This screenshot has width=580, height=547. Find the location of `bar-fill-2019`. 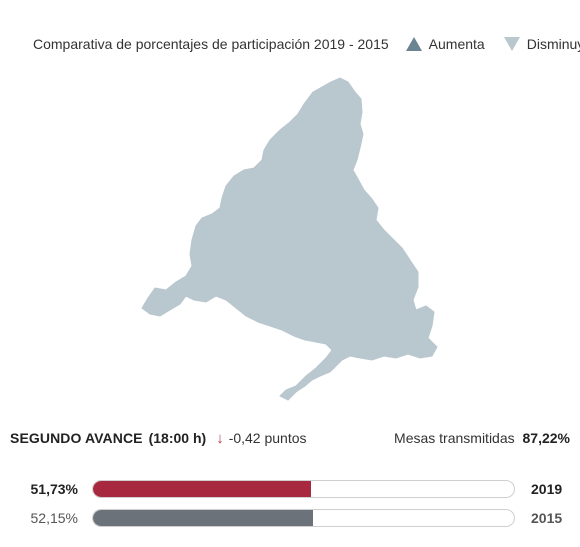

bar-fill-2019 is located at coordinates (202, 489).